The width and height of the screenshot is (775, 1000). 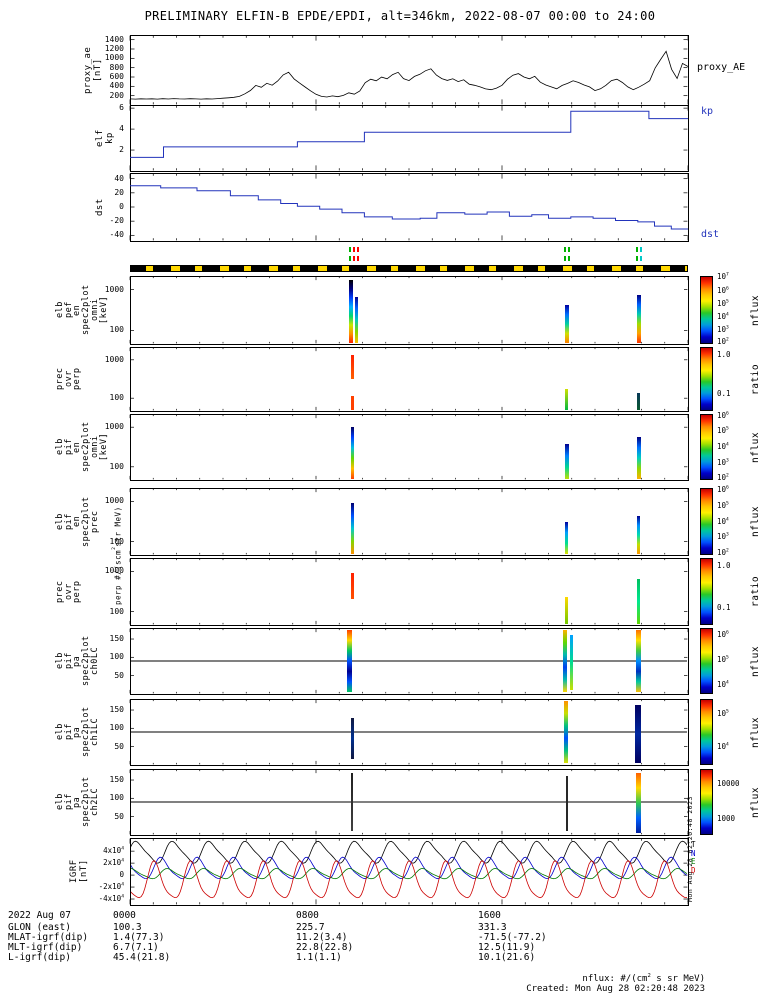 What do you see at coordinates (116, 67) in the screenshot?
I see `y-tick-label: 800` at bounding box center [116, 67].